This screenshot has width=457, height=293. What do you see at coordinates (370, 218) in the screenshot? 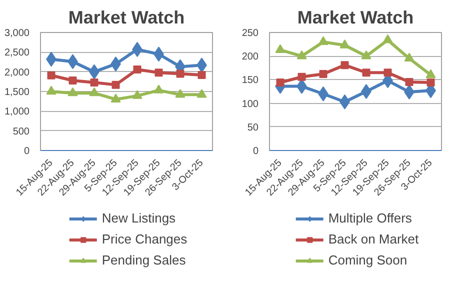
I see `legend-label: Multiple Offers` at bounding box center [370, 218].